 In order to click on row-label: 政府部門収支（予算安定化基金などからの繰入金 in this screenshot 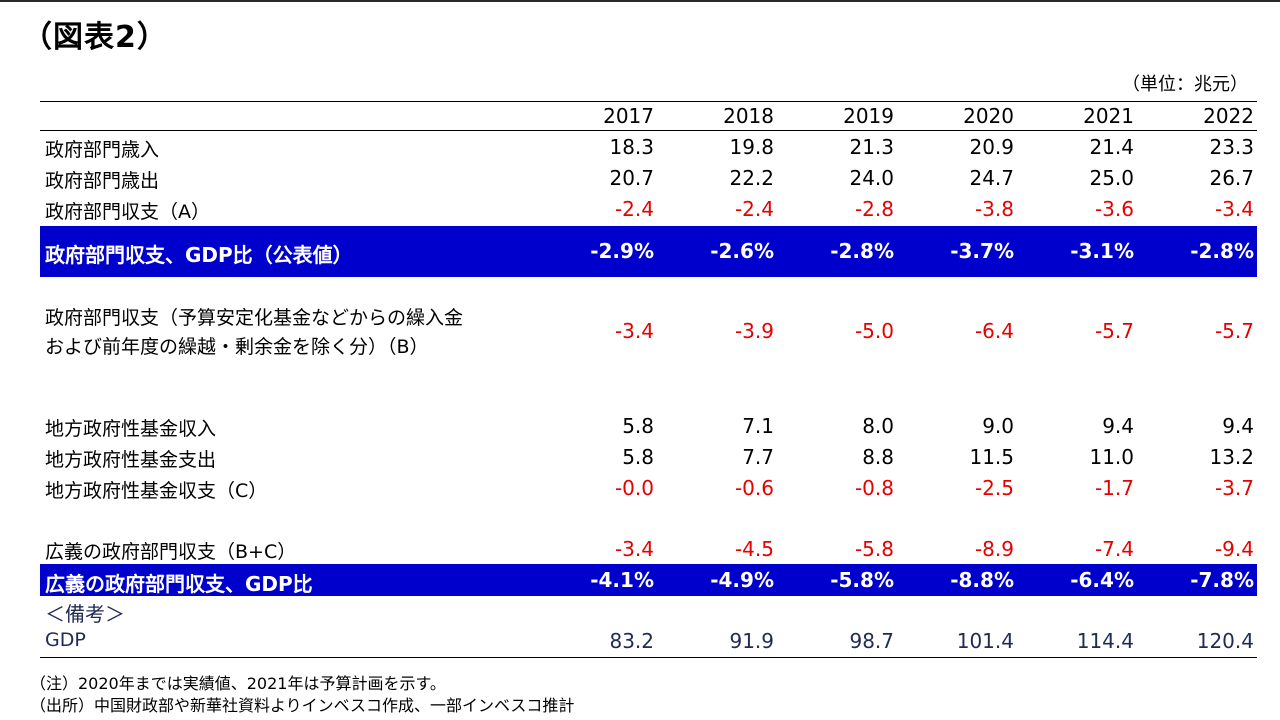, I will do `click(254, 318)`.